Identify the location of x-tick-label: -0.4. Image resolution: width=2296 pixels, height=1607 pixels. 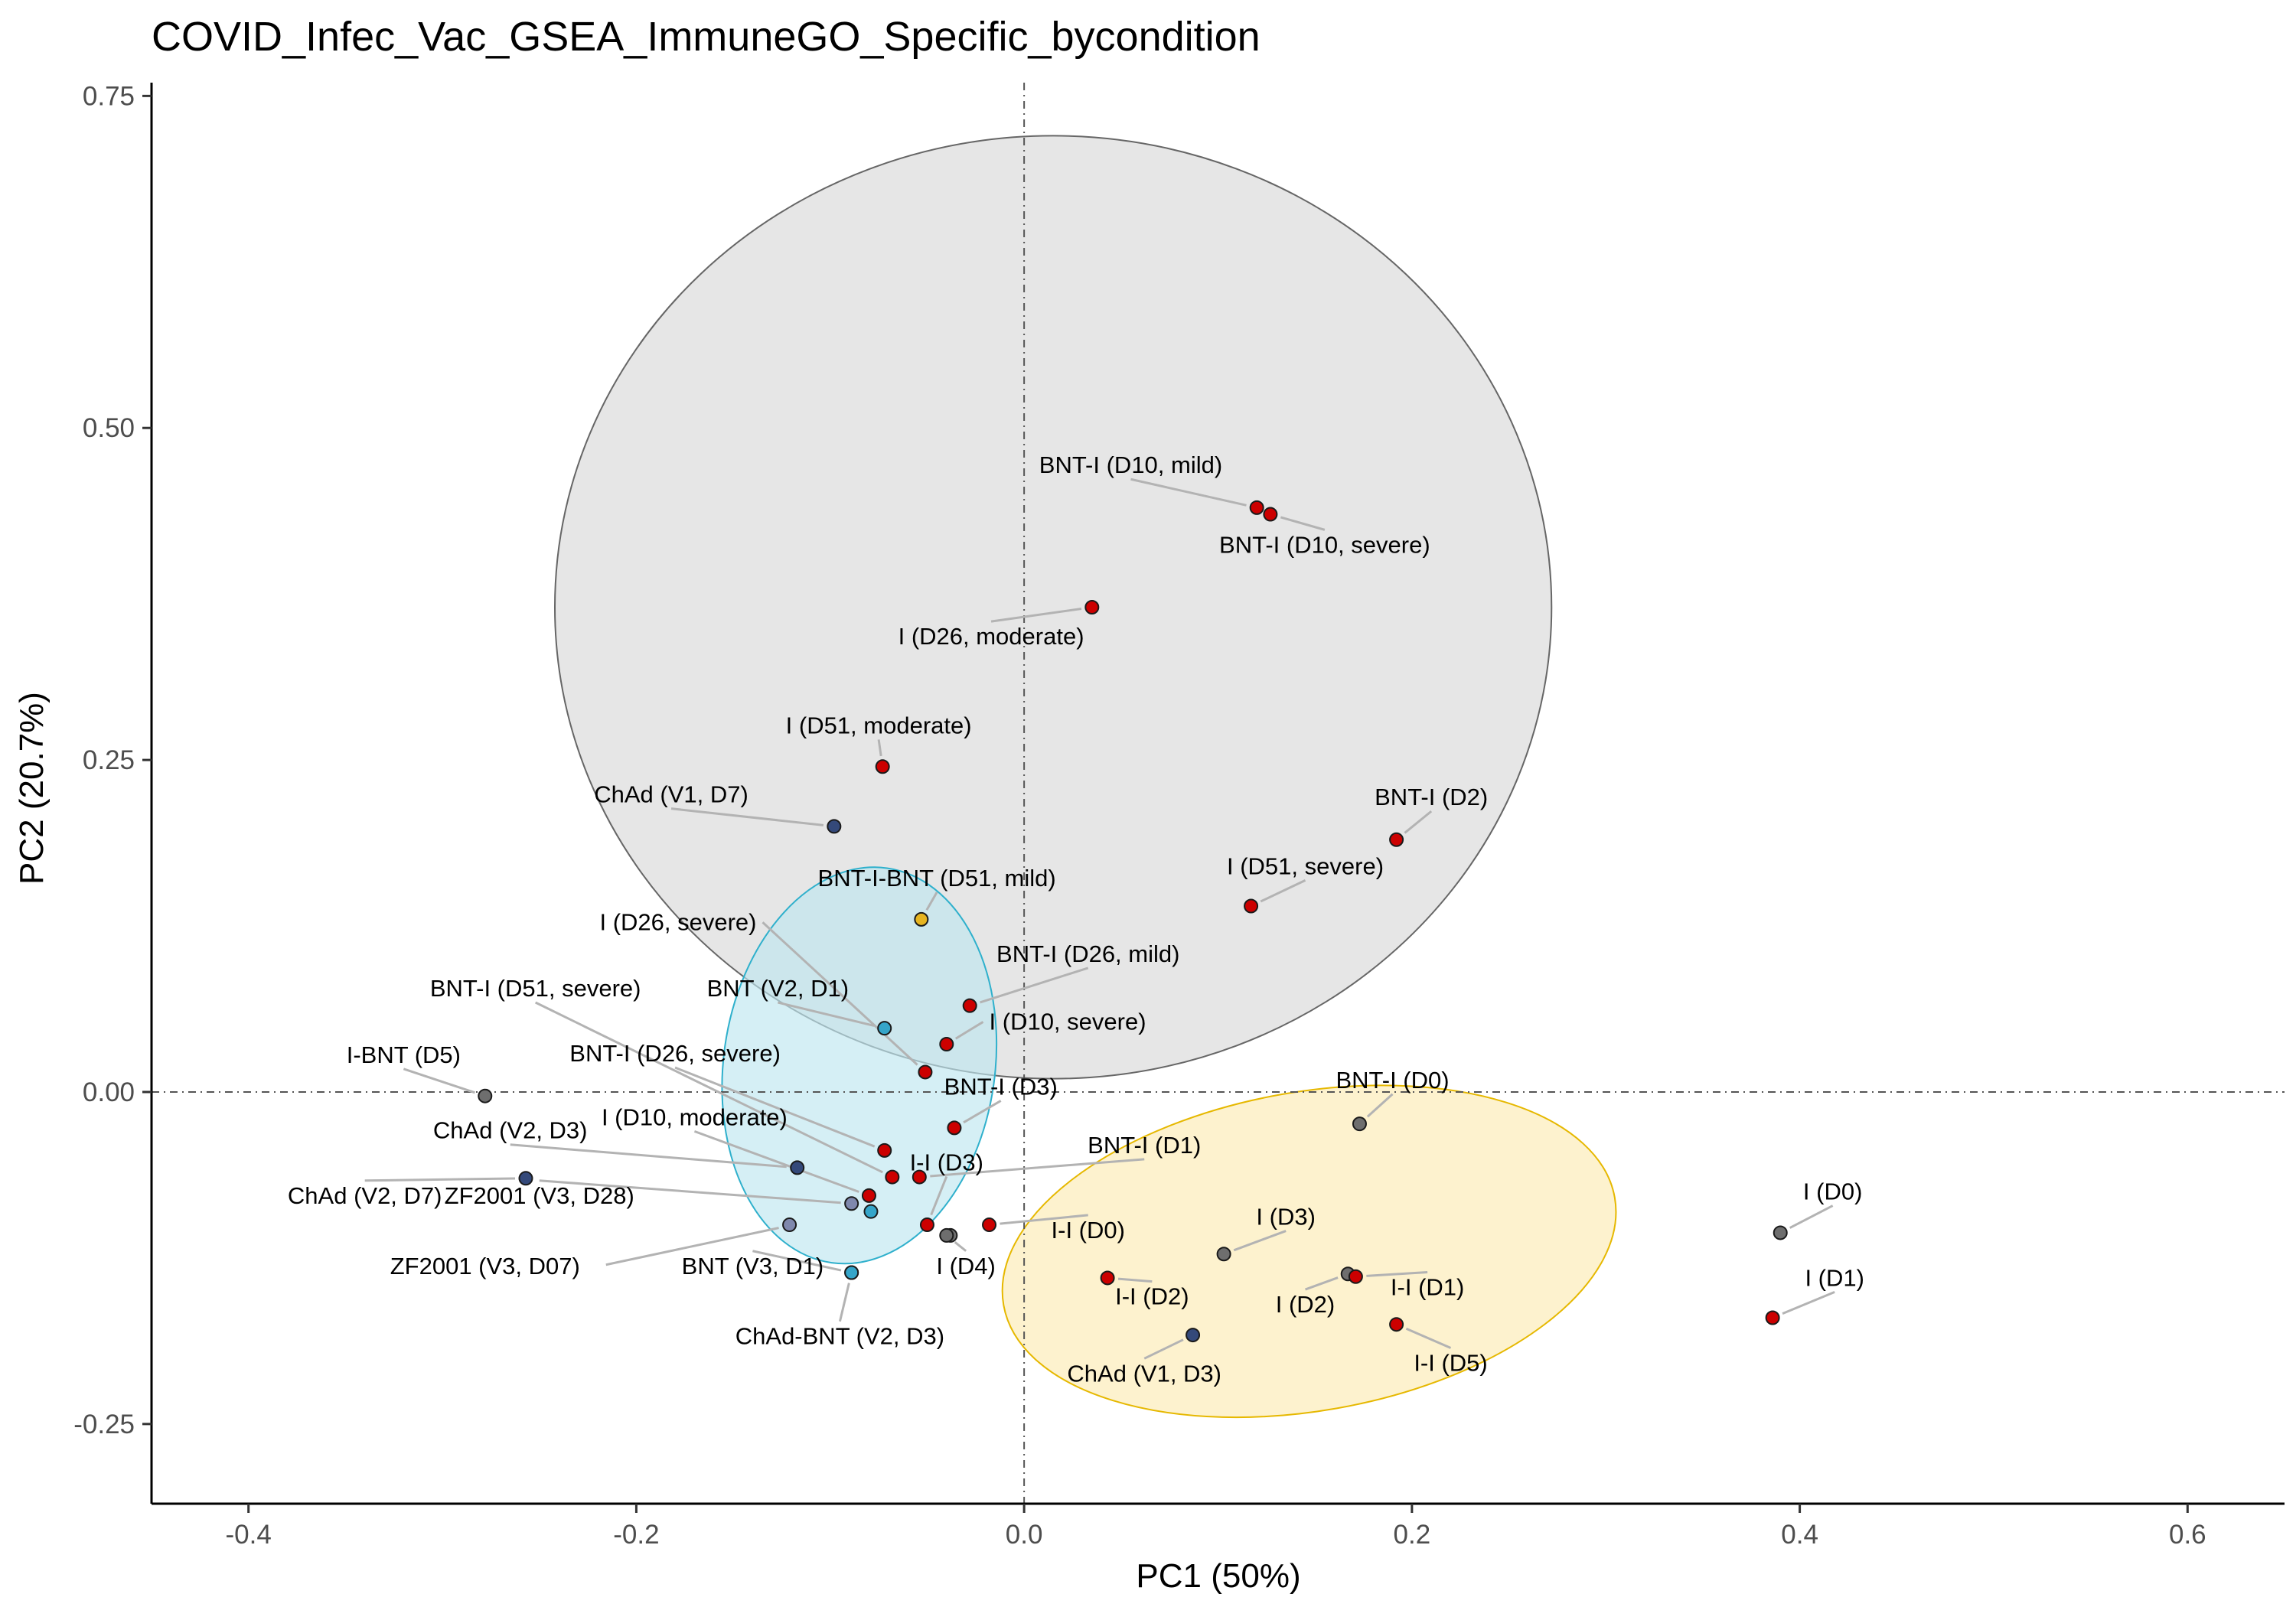
(249, 1535).